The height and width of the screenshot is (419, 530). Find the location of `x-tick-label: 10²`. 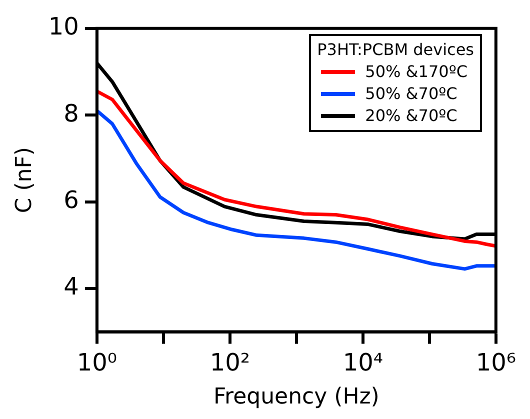

x-tick-label: 10² is located at coordinates (230, 362).